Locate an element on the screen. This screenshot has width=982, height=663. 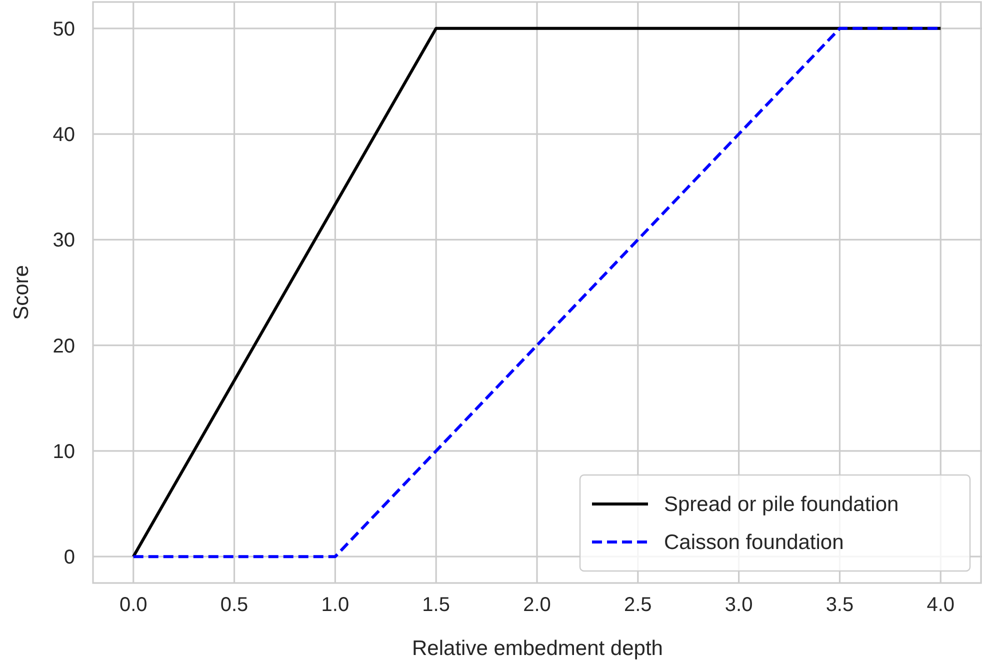
y-tick-label: 10 is located at coordinates (63, 451).